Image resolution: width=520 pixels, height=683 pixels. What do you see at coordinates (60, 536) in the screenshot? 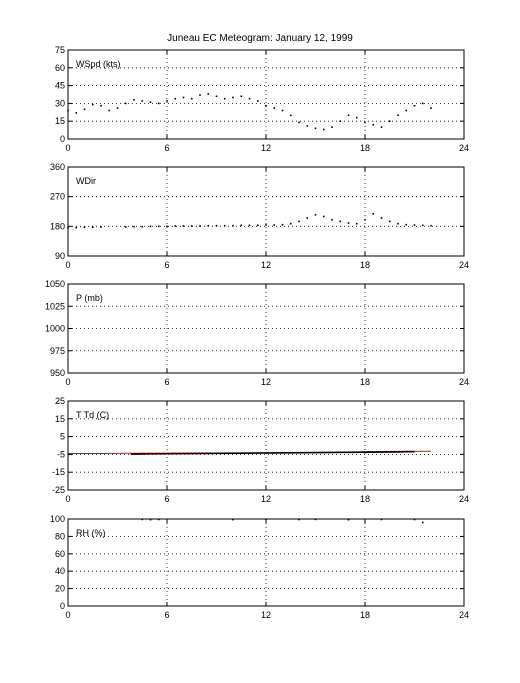
I see `y-tick-label: 80` at bounding box center [60, 536].